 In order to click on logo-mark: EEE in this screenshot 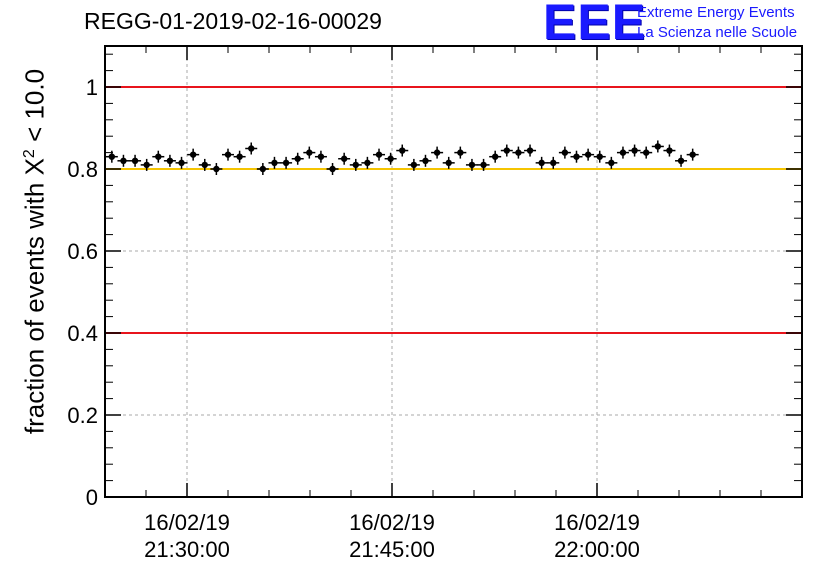, I will do `click(595, 25)`.